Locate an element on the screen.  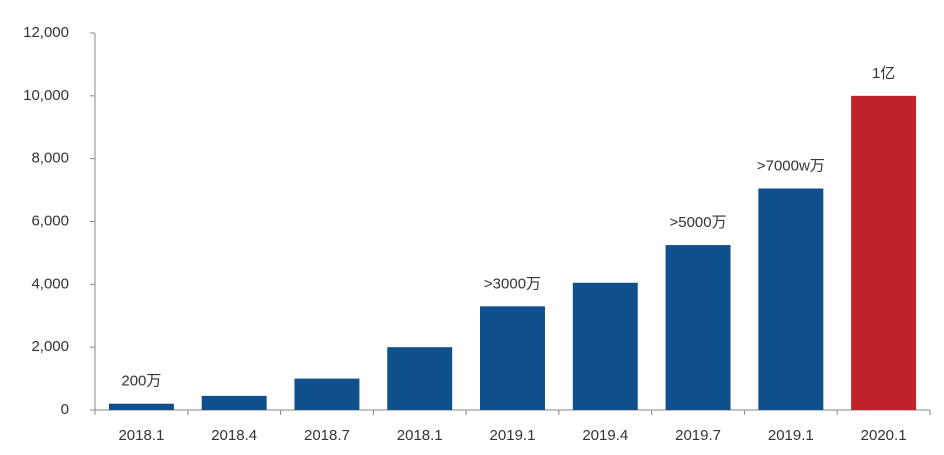
y-tick-label: 4,000 is located at coordinates (50, 283).